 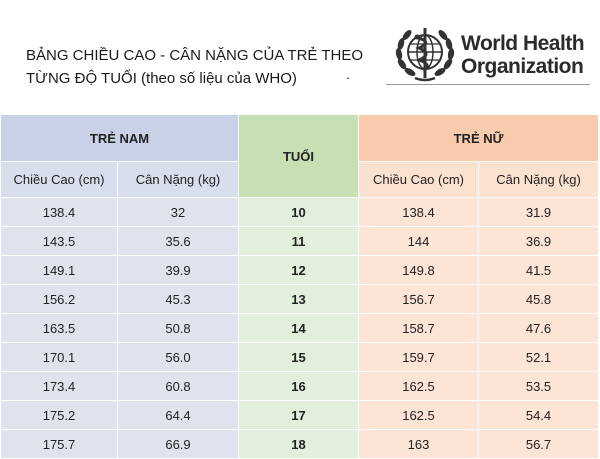 I want to click on who-logo: World Health Organization, so click(x=493, y=54).